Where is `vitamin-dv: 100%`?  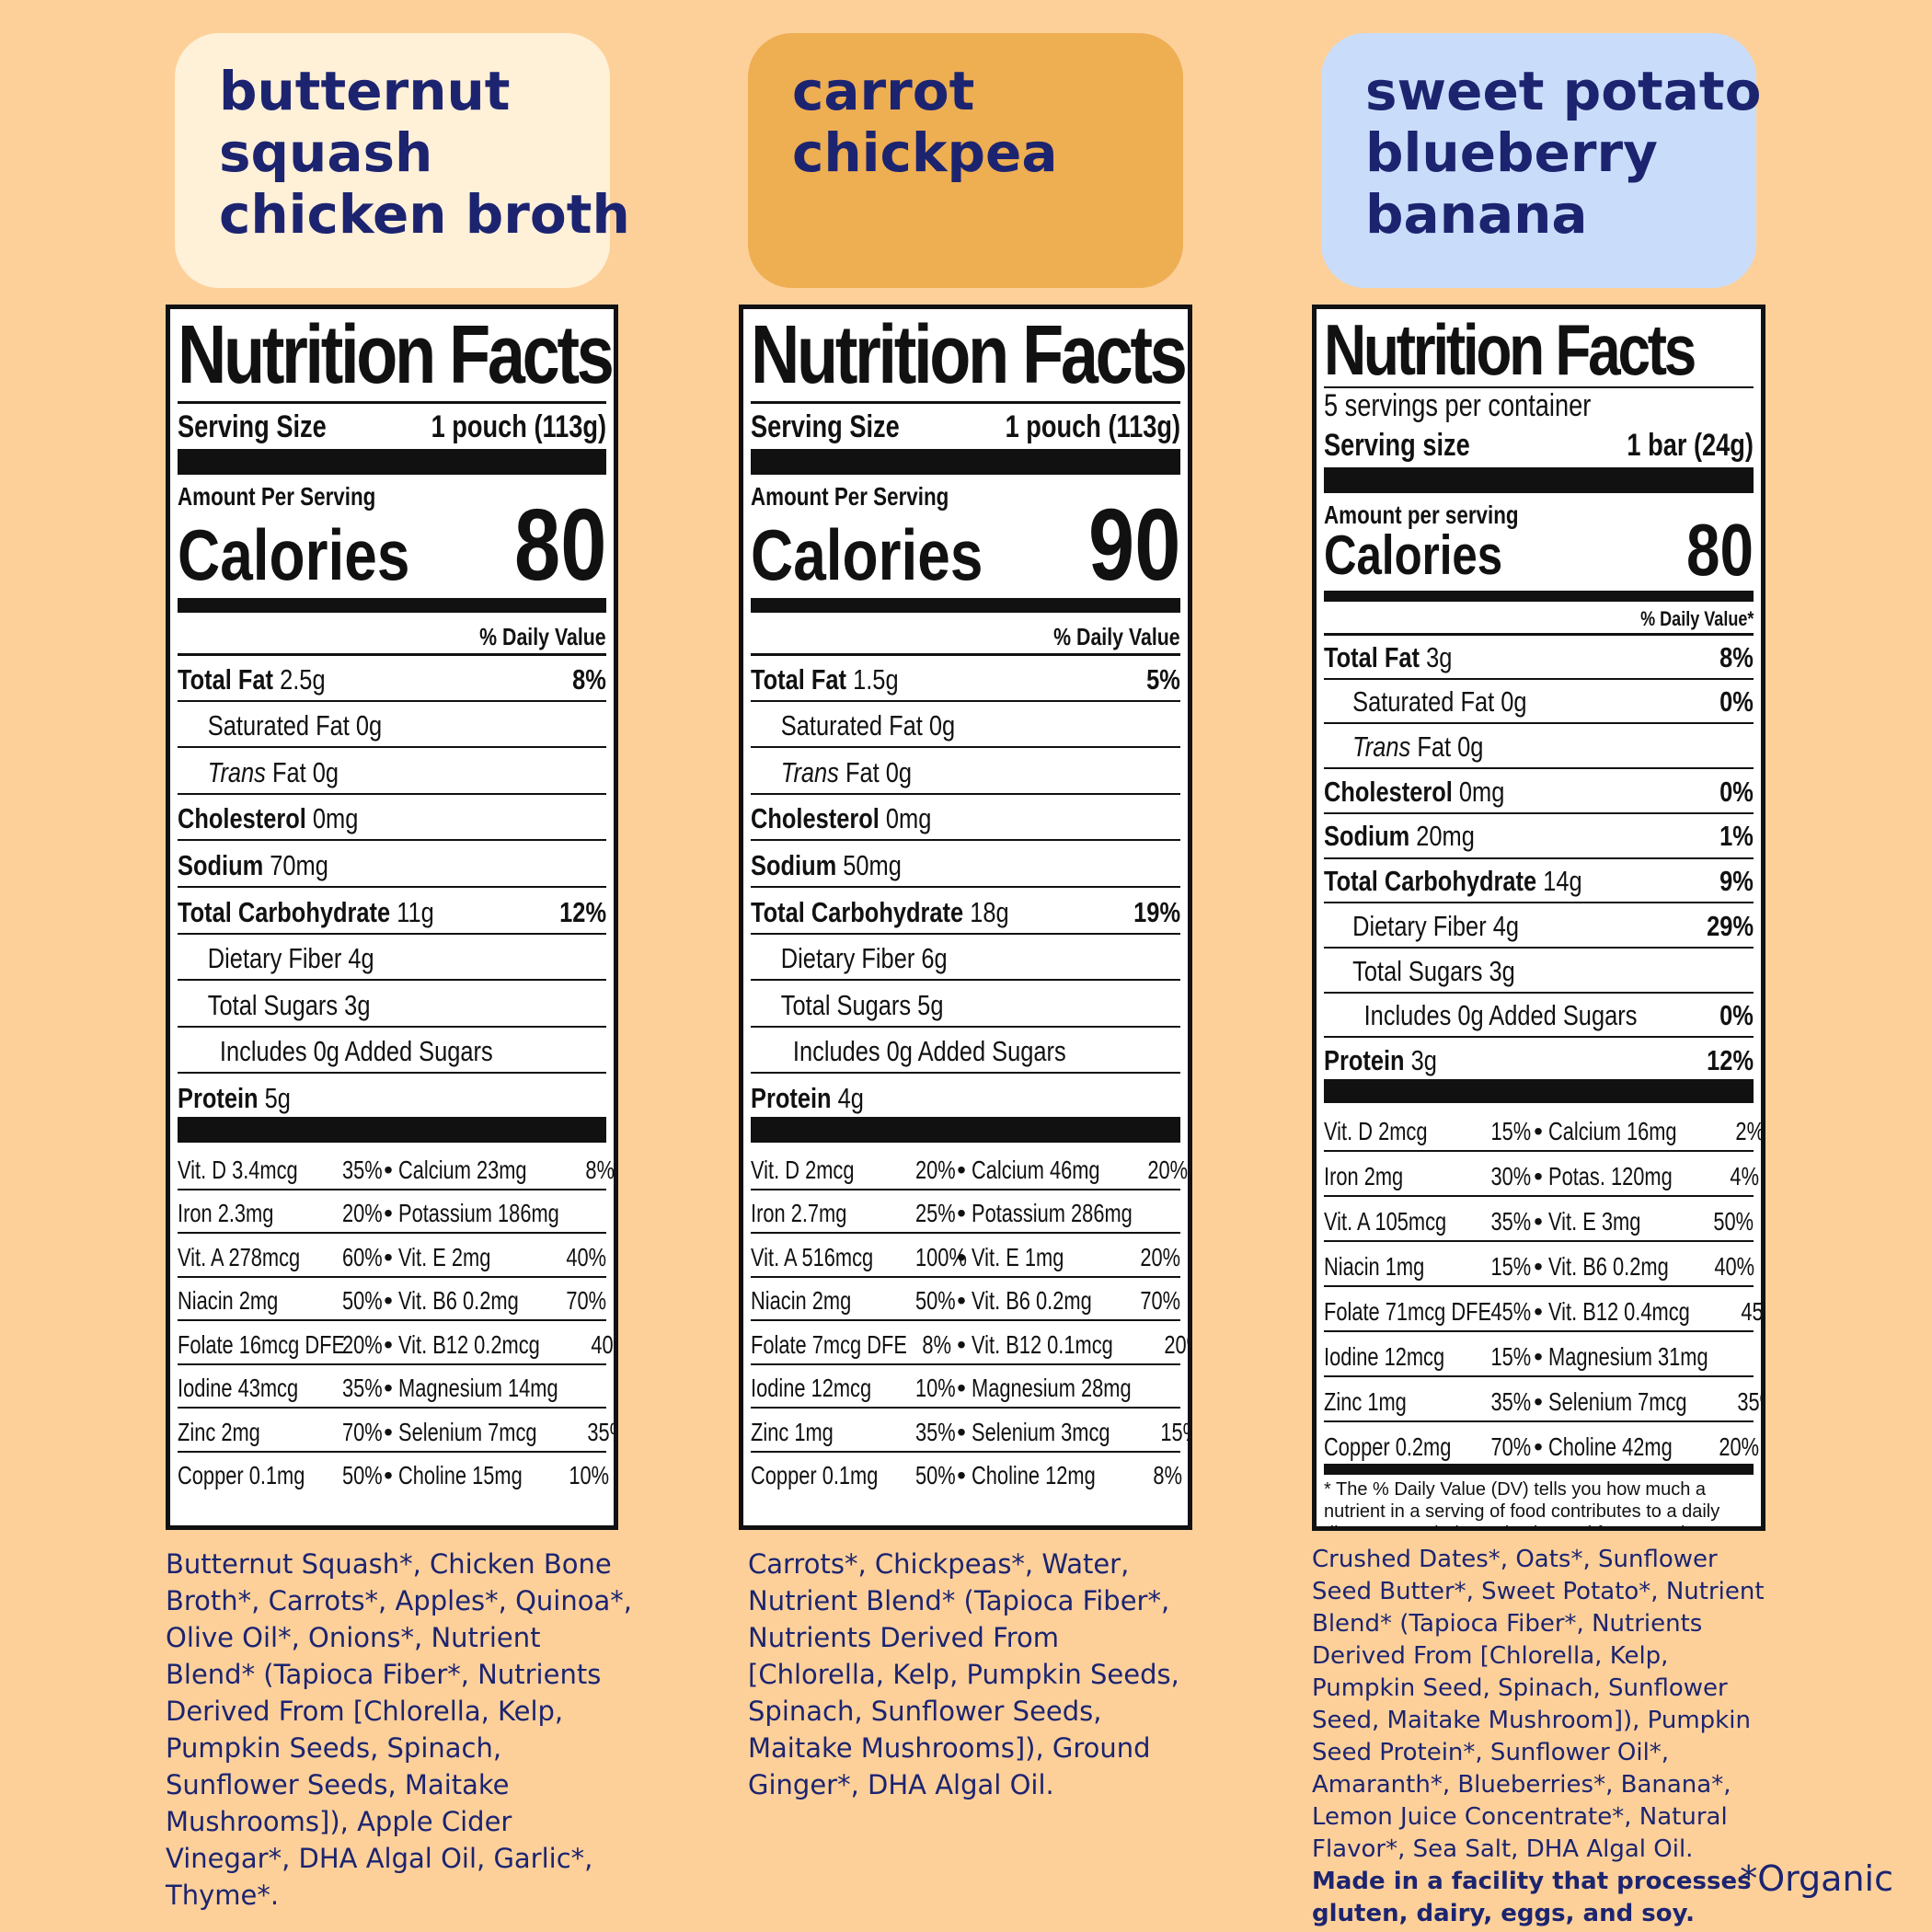
vitamin-dv: 100% is located at coordinates (941, 1256).